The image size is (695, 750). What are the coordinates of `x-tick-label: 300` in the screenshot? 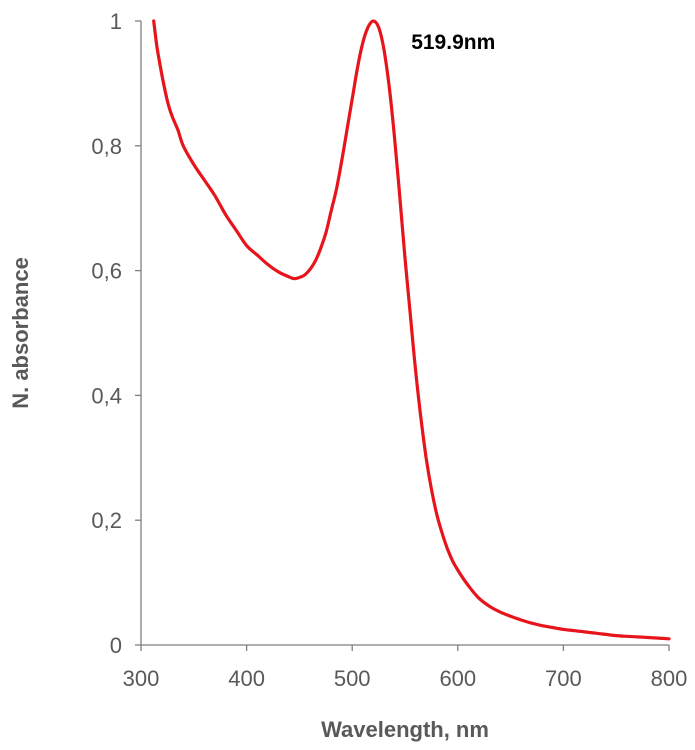 It's located at (141, 678).